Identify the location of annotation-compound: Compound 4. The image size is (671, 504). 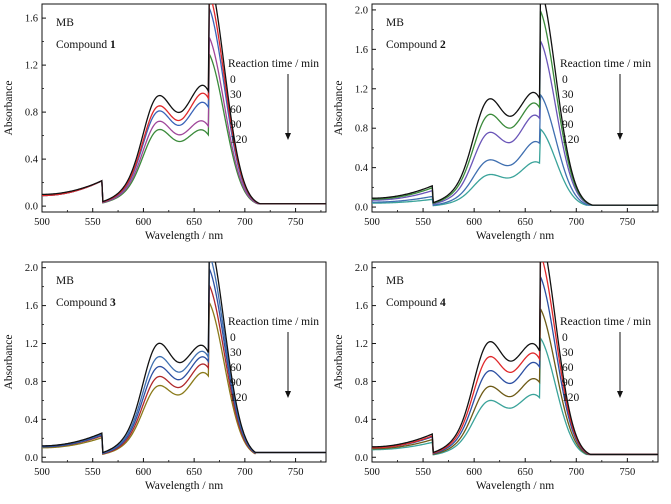
(416, 303).